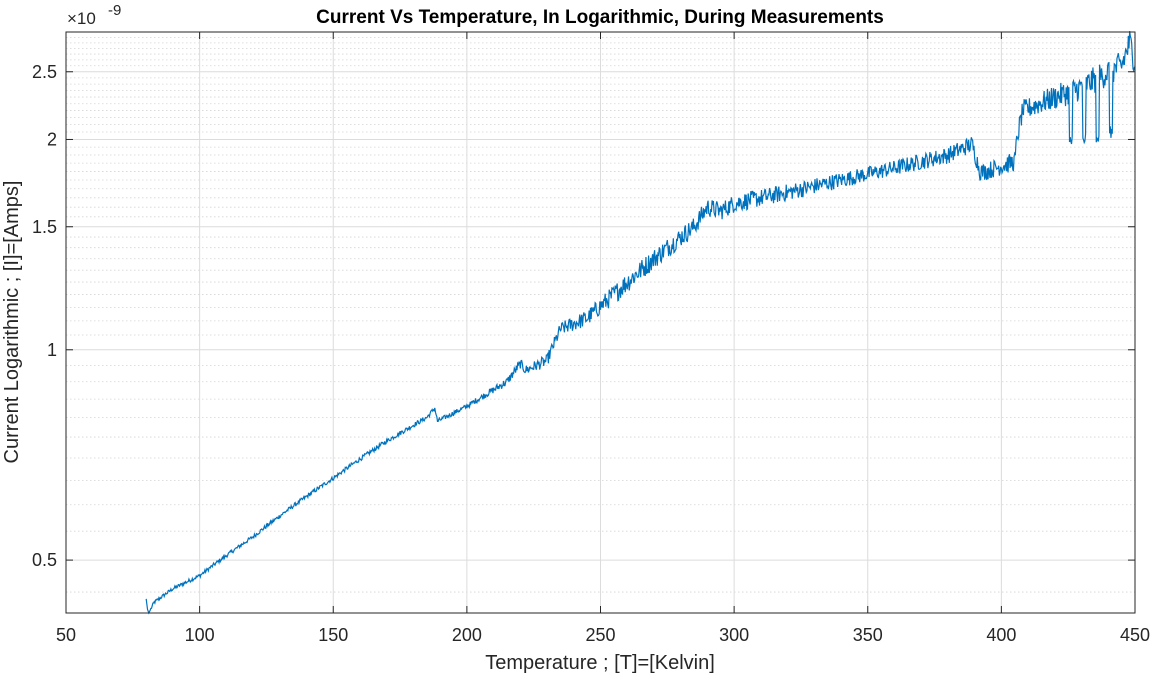 Image resolution: width=1154 pixels, height=675 pixels. Describe the element at coordinates (44, 72) in the screenshot. I see `y-tick-label: 2.5` at that location.